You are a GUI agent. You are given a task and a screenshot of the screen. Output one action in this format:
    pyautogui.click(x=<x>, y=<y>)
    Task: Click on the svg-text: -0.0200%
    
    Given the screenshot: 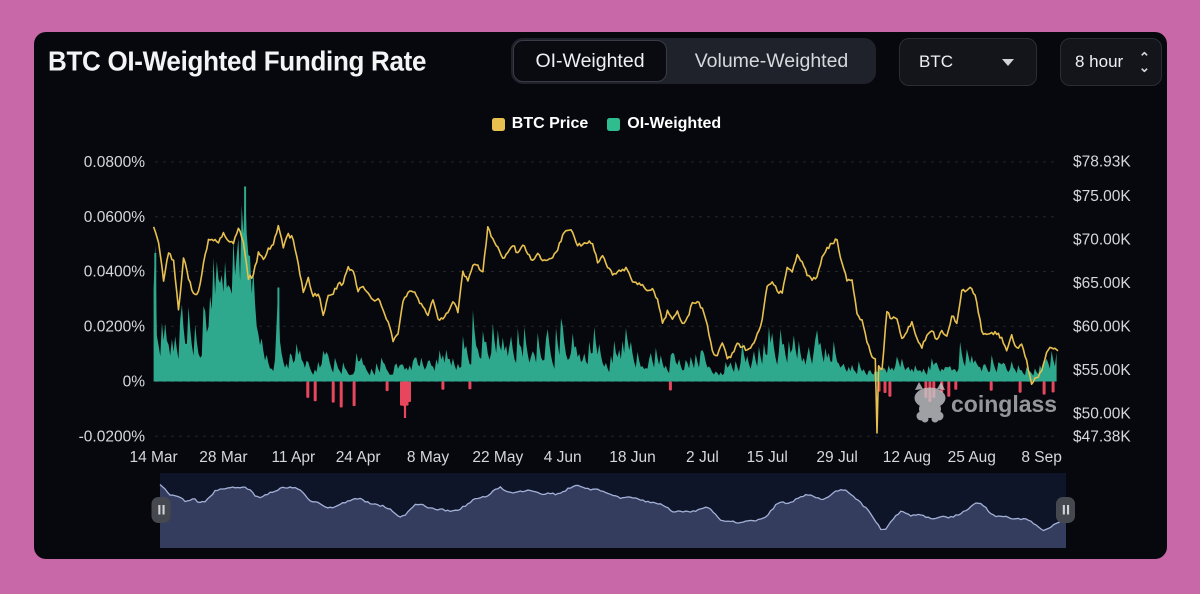 What is the action you would take?
    pyautogui.click(x=112, y=436)
    